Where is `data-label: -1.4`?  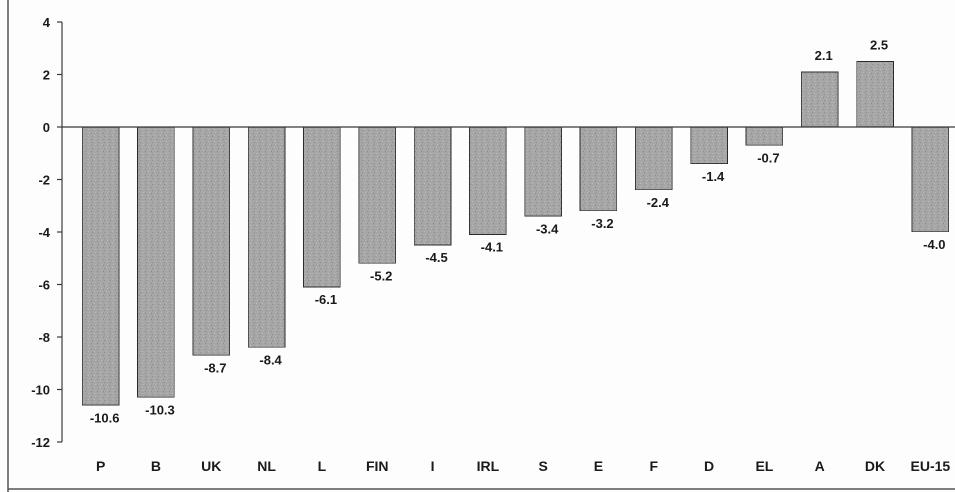
data-label: -1.4 is located at coordinates (713, 176).